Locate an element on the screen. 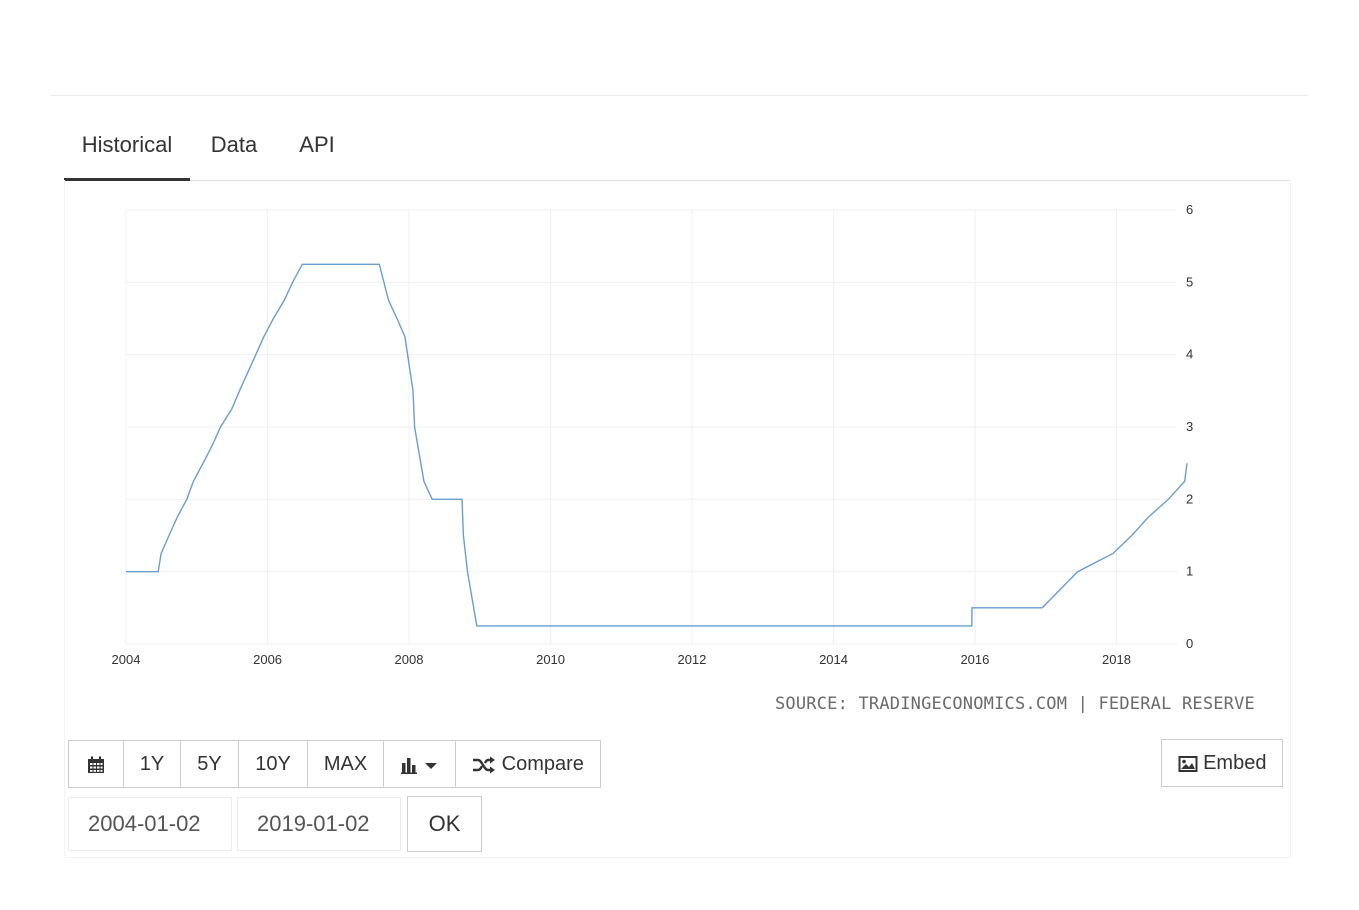 The height and width of the screenshot is (910, 1359). tab-bar: Historical Data API is located at coordinates (676, 150).